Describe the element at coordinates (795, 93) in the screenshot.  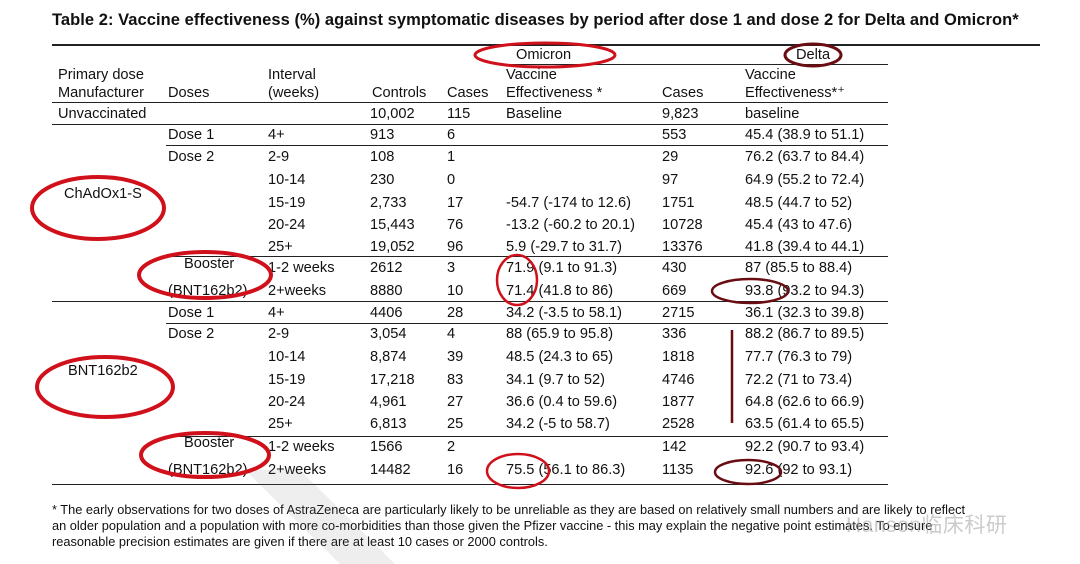
I see `column-header: Effectiveness*⁺` at that location.